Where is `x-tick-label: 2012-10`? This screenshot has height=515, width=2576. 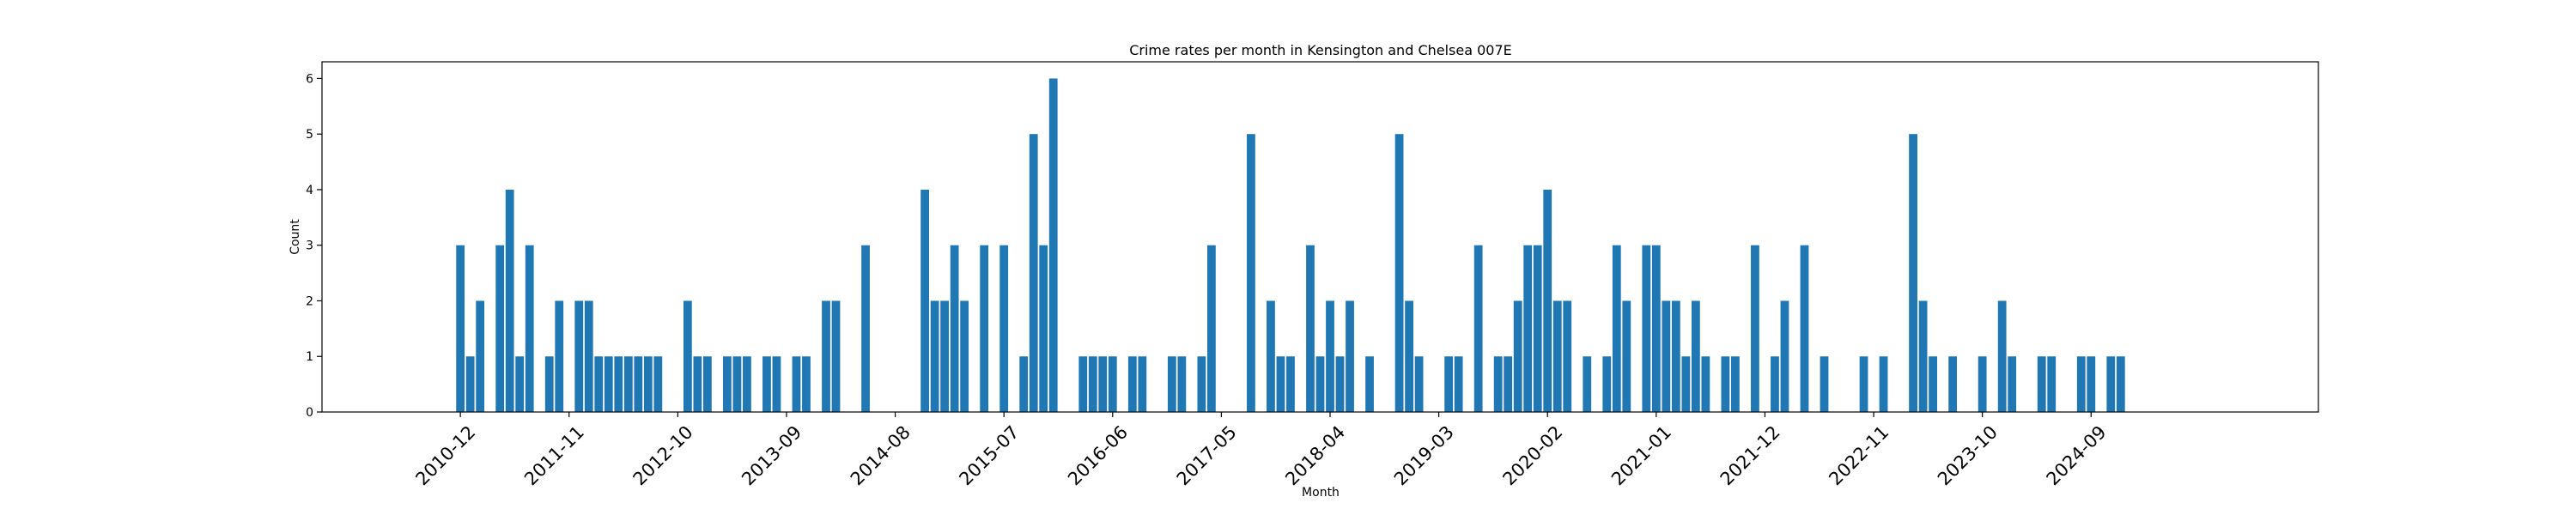
x-tick-label: 2012-10 is located at coordinates (663, 455).